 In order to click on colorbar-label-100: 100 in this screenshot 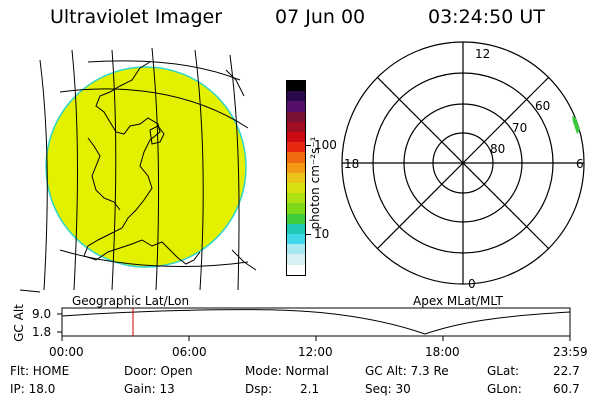, I will do `click(325, 145)`.